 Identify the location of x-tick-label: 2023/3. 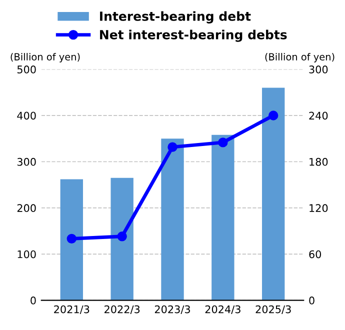
(172, 309).